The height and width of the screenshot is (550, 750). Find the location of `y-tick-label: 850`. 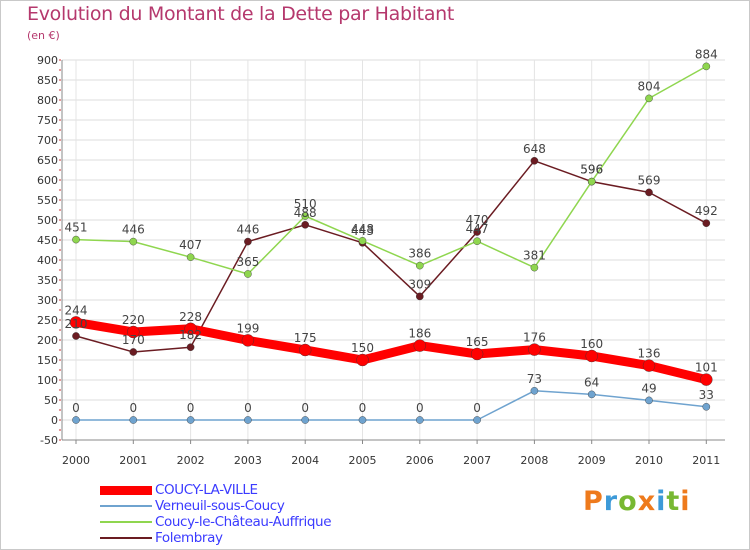

y-tick-label: 850 is located at coordinates (47, 80).